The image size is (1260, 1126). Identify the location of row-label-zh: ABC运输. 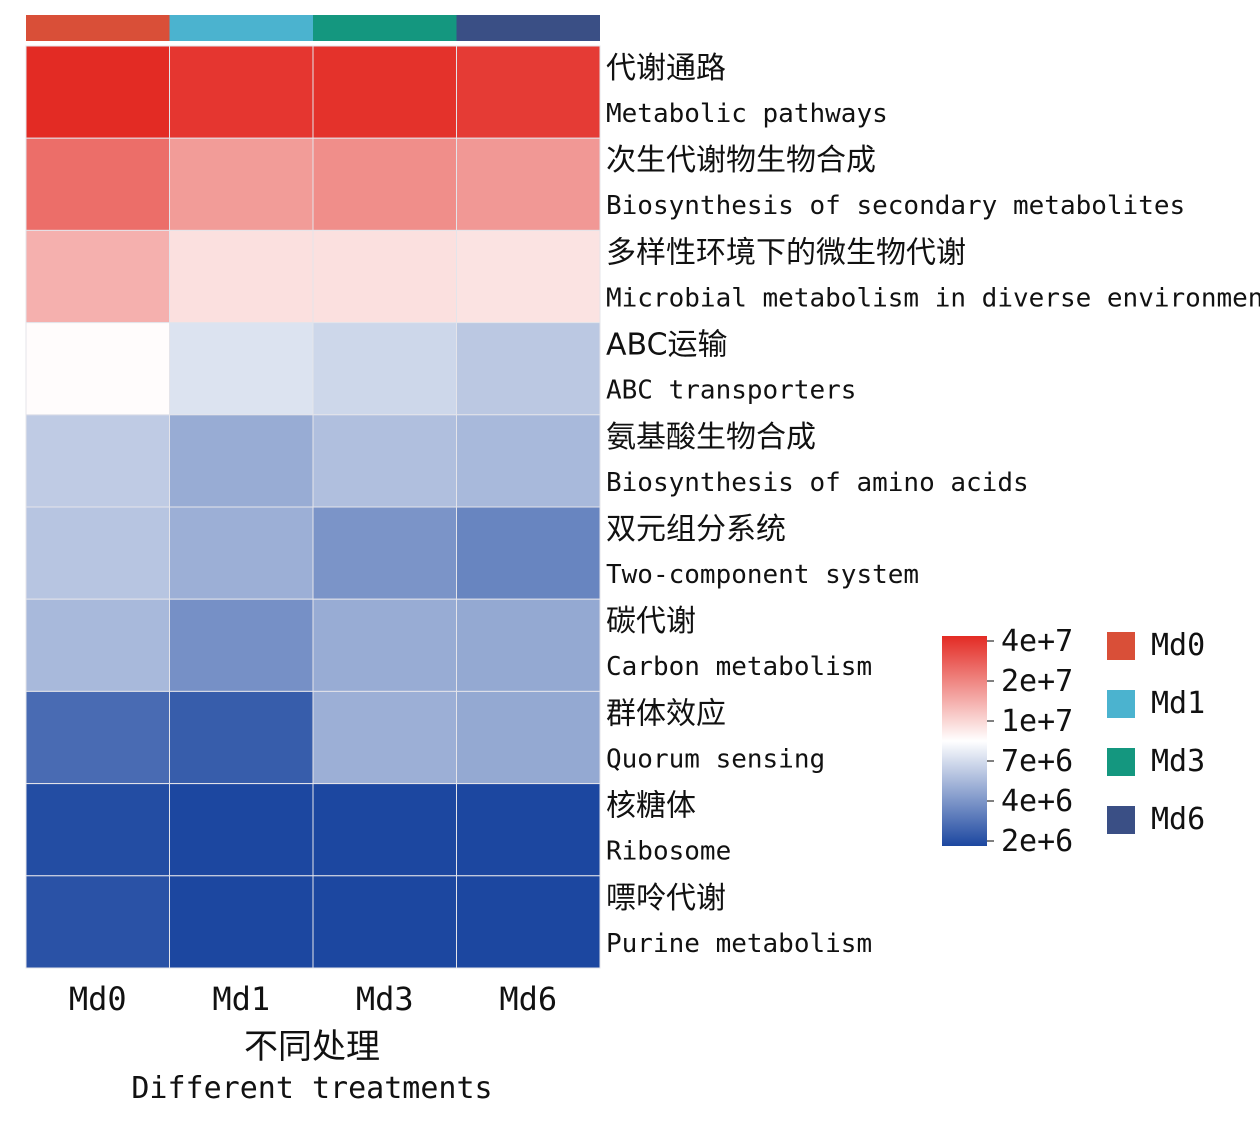
(667, 345).